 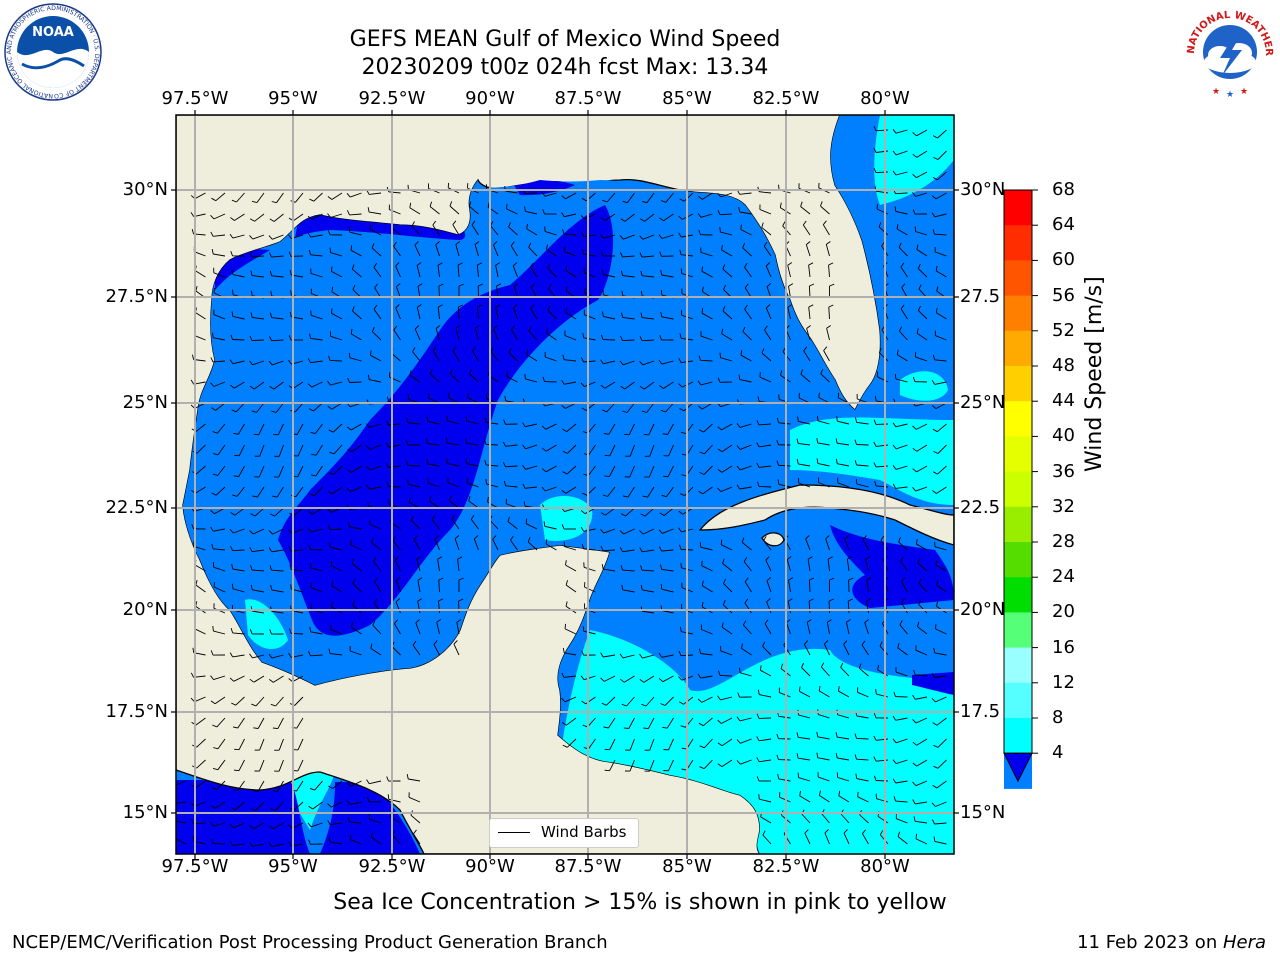 I want to click on latitude-label: 15°N, so click(x=145, y=812).